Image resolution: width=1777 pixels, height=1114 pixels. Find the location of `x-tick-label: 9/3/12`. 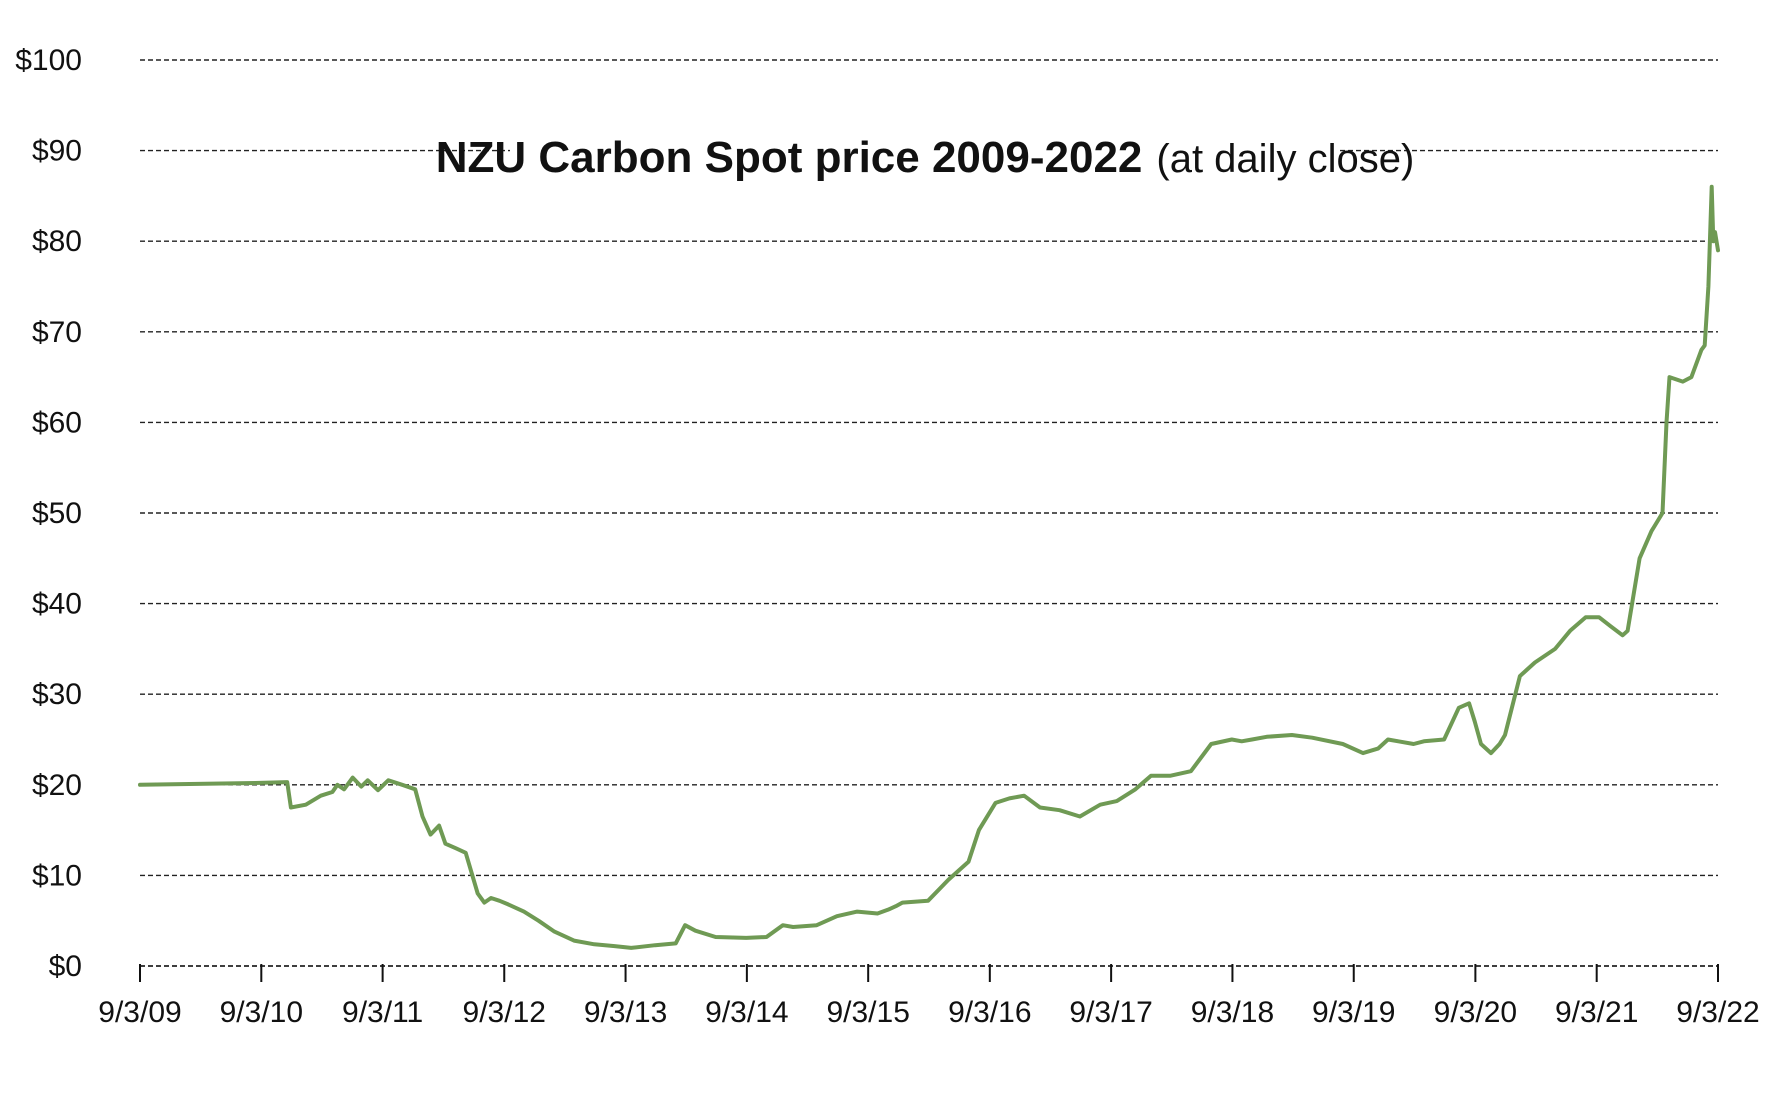

x-tick-label: 9/3/12 is located at coordinates (504, 1012).